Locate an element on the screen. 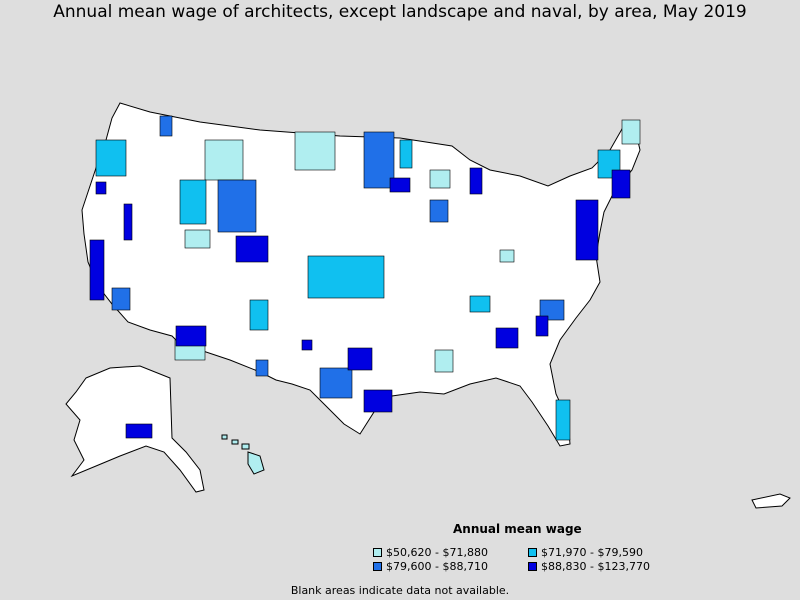 The width and height of the screenshot is (800, 600). legend-label-tier-1: $50,620 - $71,880 is located at coordinates (437, 552).